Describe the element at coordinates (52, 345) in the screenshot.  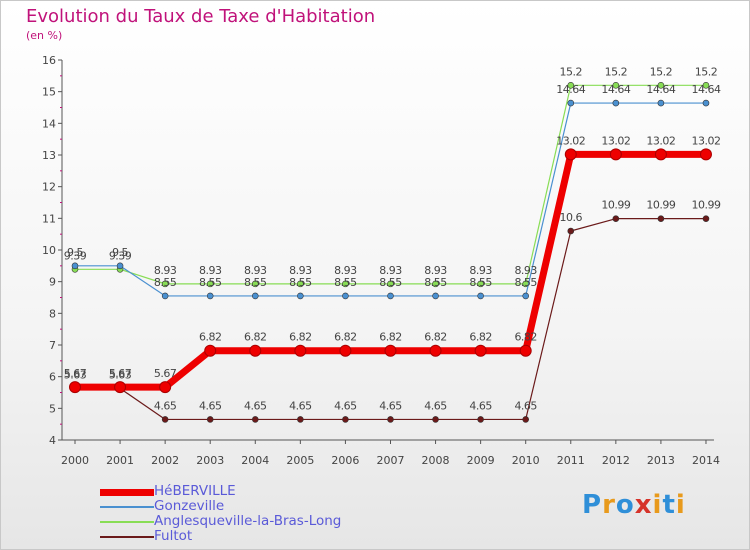
I see `y-tick-label: 7` at that location.